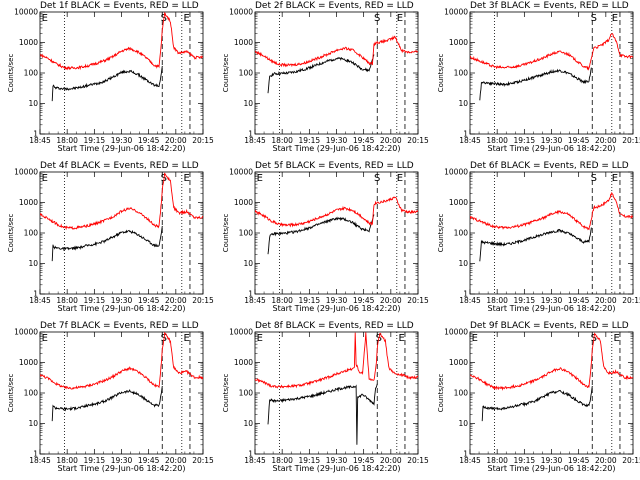 The image size is (640, 480). What do you see at coordinates (119, 166) in the screenshot?
I see `chart-title: Det 4f BLACK = Events, RED = LLD` at bounding box center [119, 166].